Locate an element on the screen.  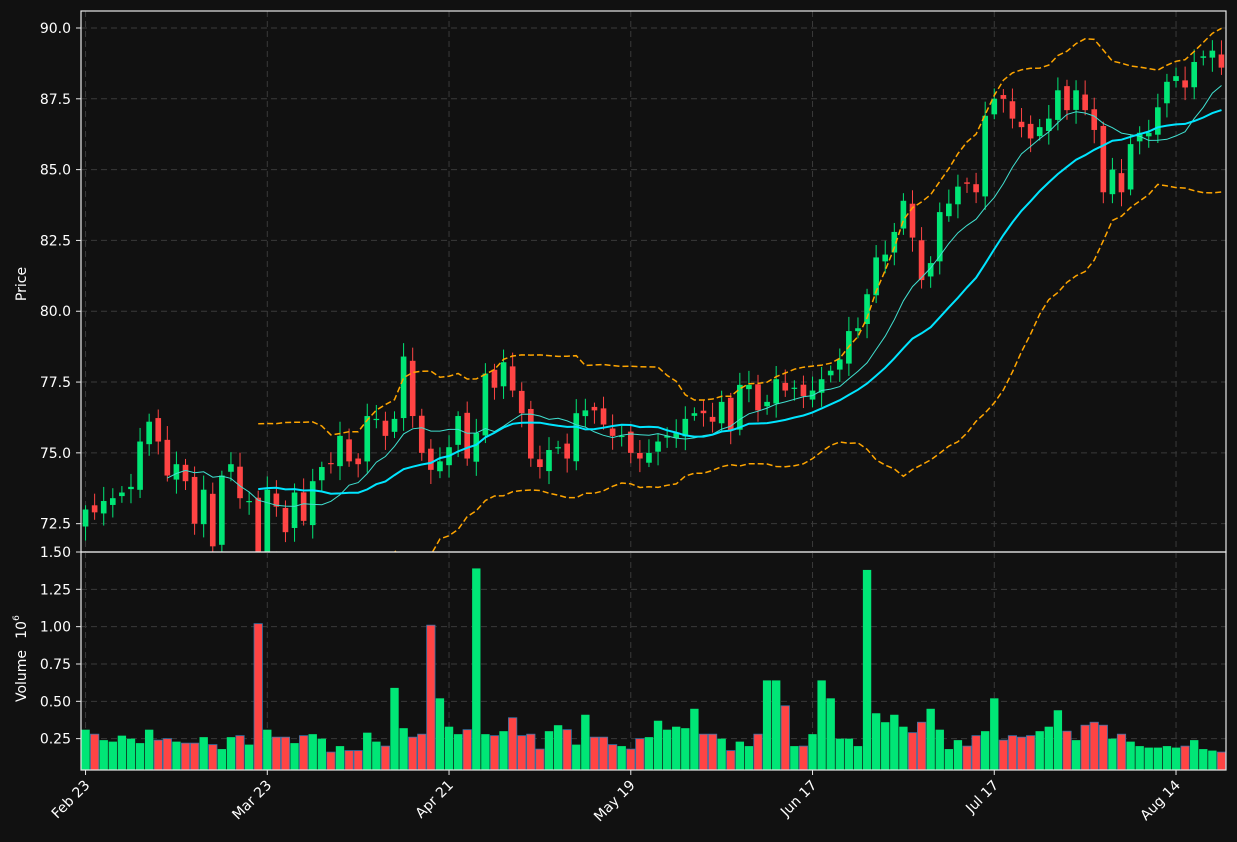
price-tick-label: 72.5 is located at coordinates (55, 525).